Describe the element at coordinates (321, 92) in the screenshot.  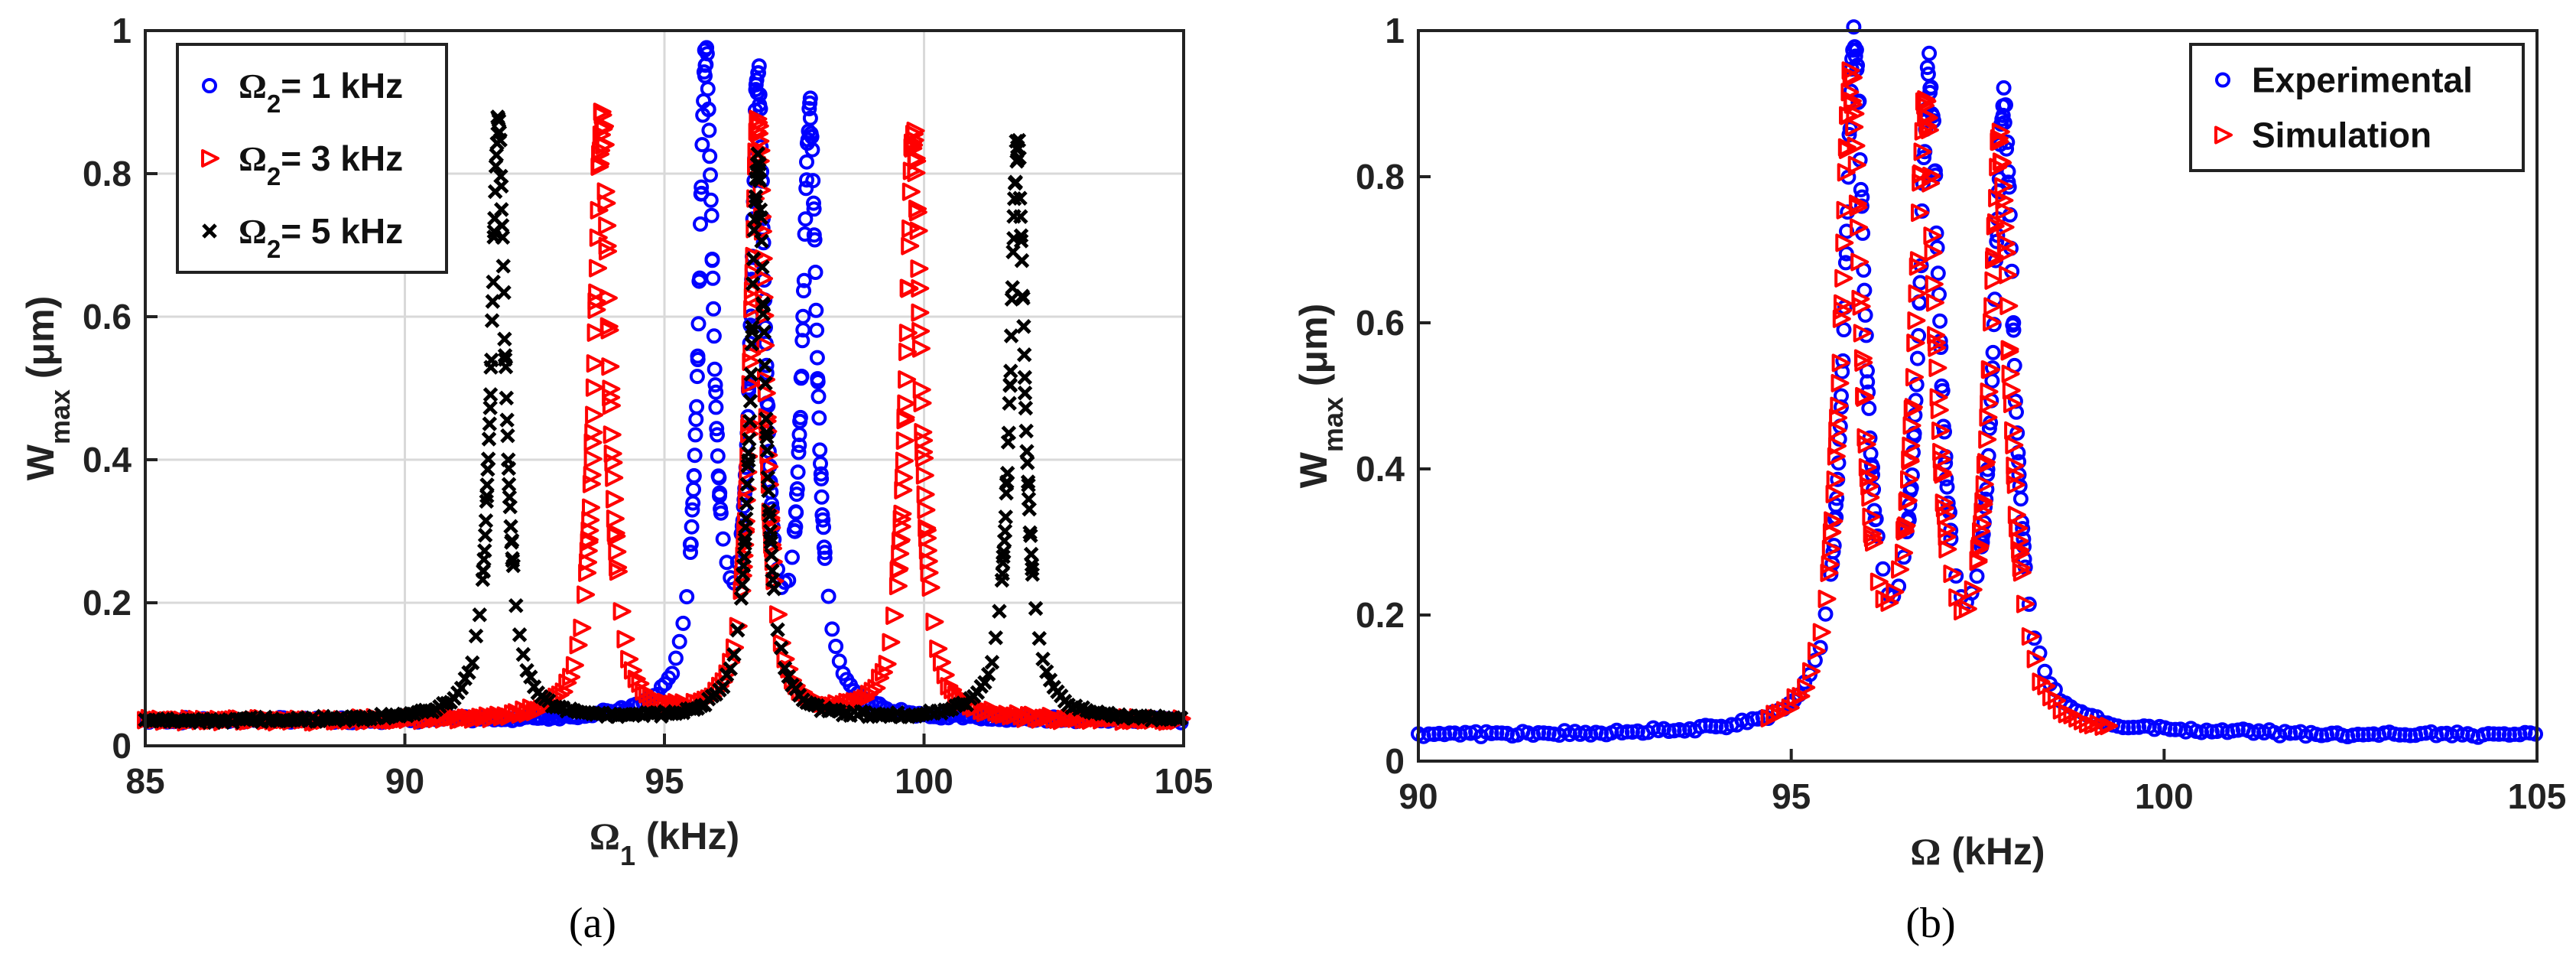
I see `legend-label: Ω2= 1 kHz` at that location.